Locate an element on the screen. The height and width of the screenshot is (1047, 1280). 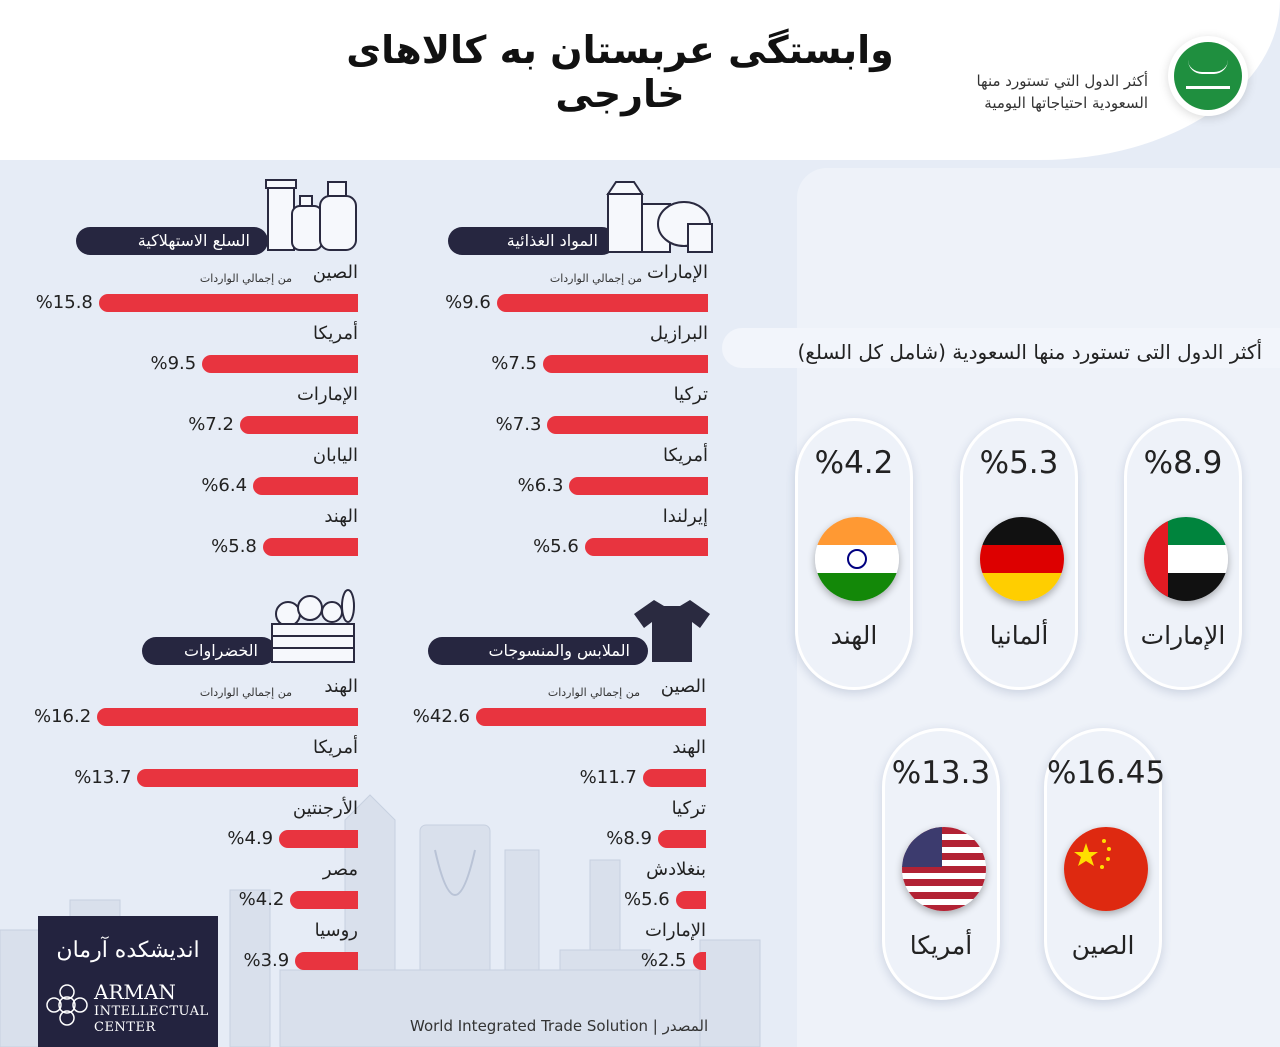
country-percent: %4.2 is located at coordinates (854, 463).